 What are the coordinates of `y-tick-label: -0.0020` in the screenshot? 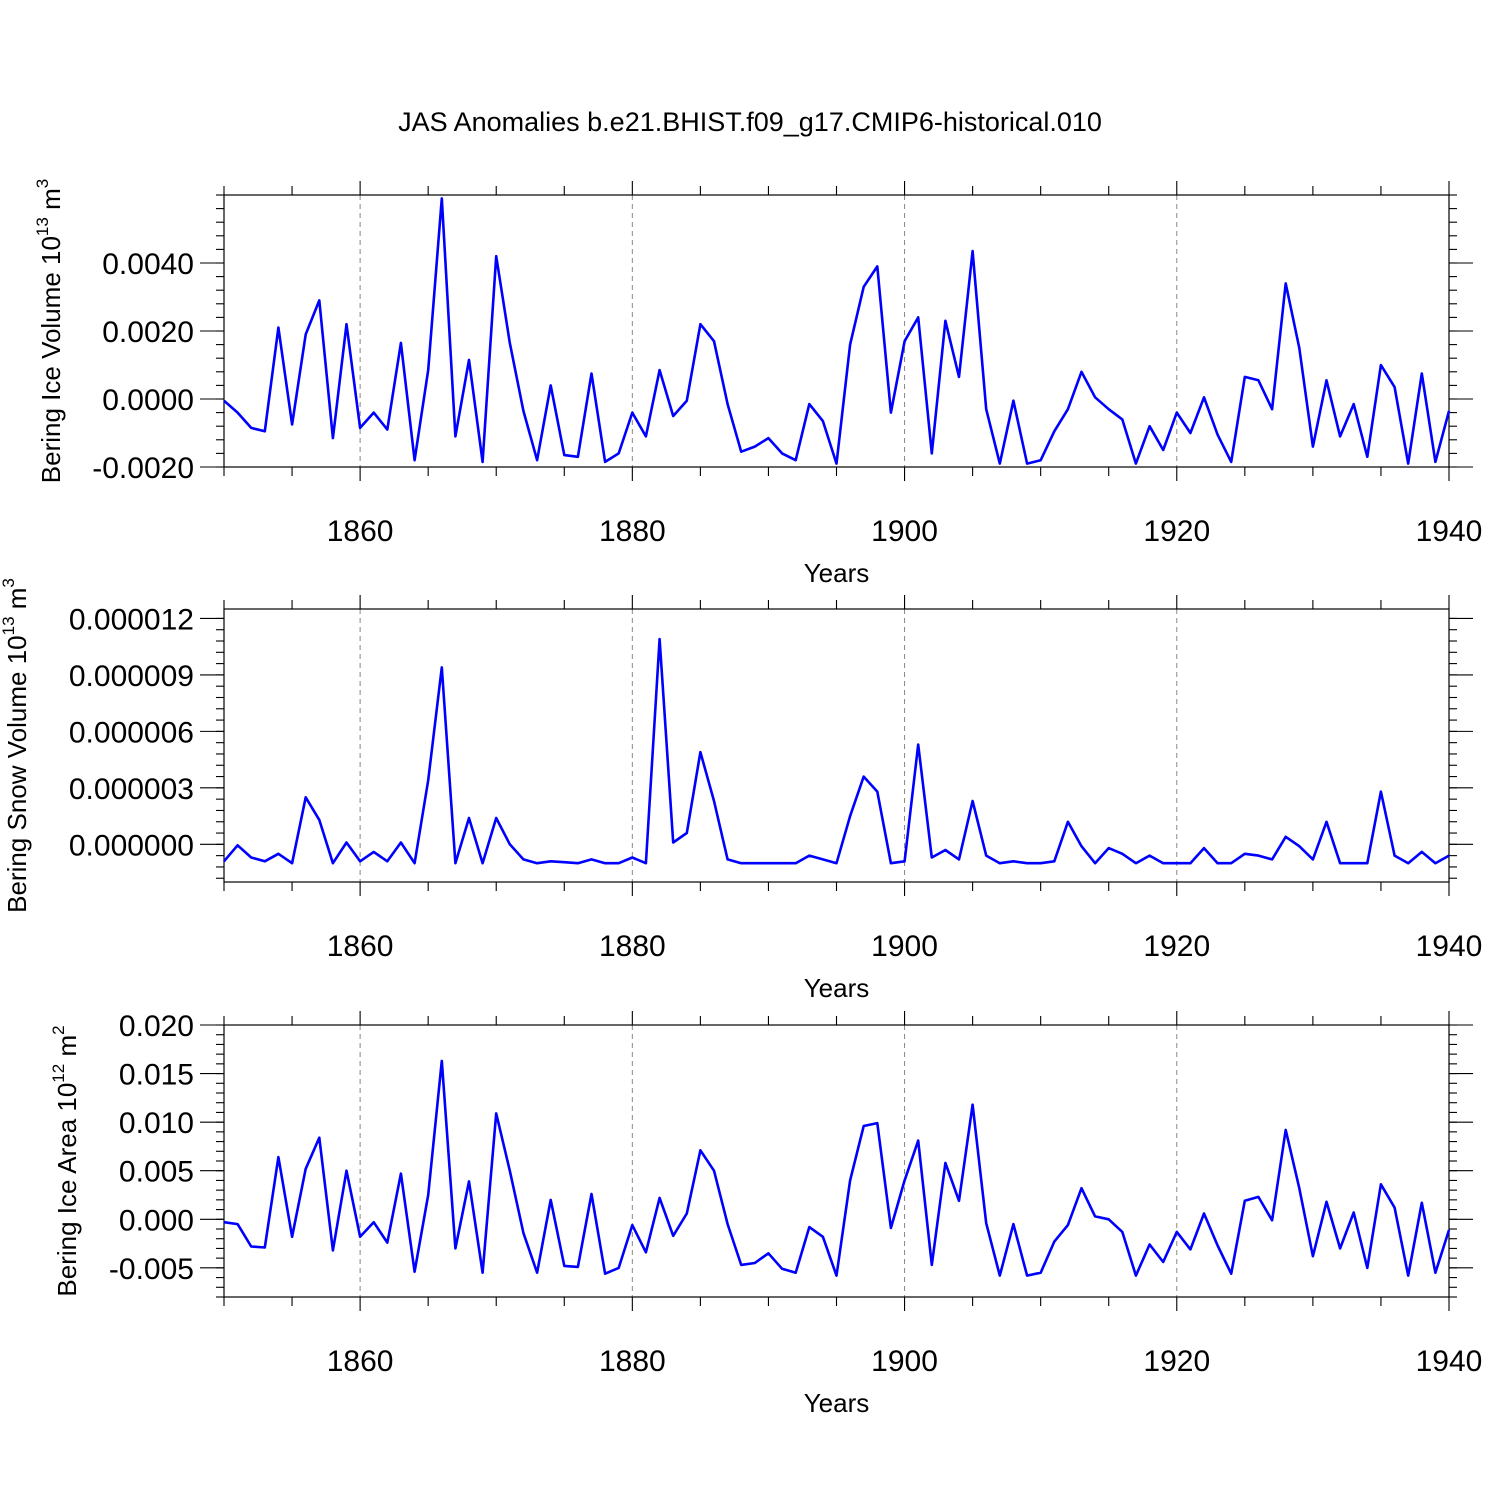 It's located at (143, 468).